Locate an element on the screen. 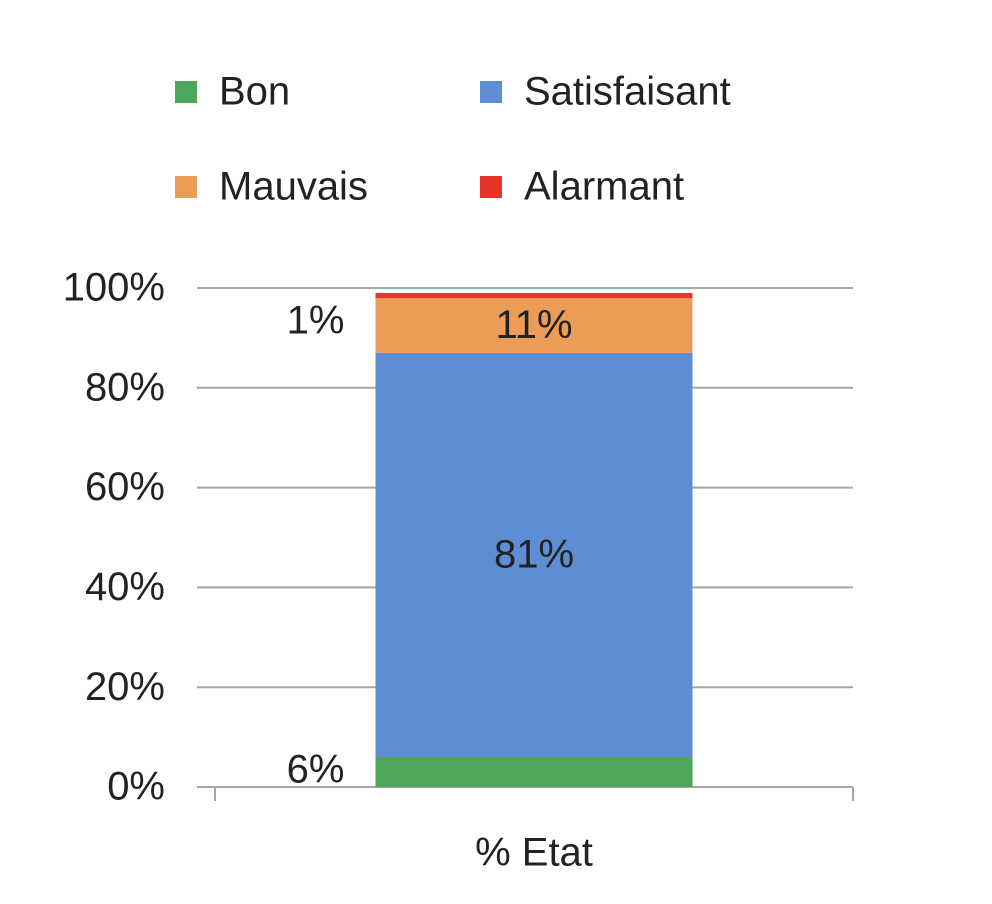 This screenshot has height=904, width=992. legend-label: Mauvais is located at coordinates (293, 187).